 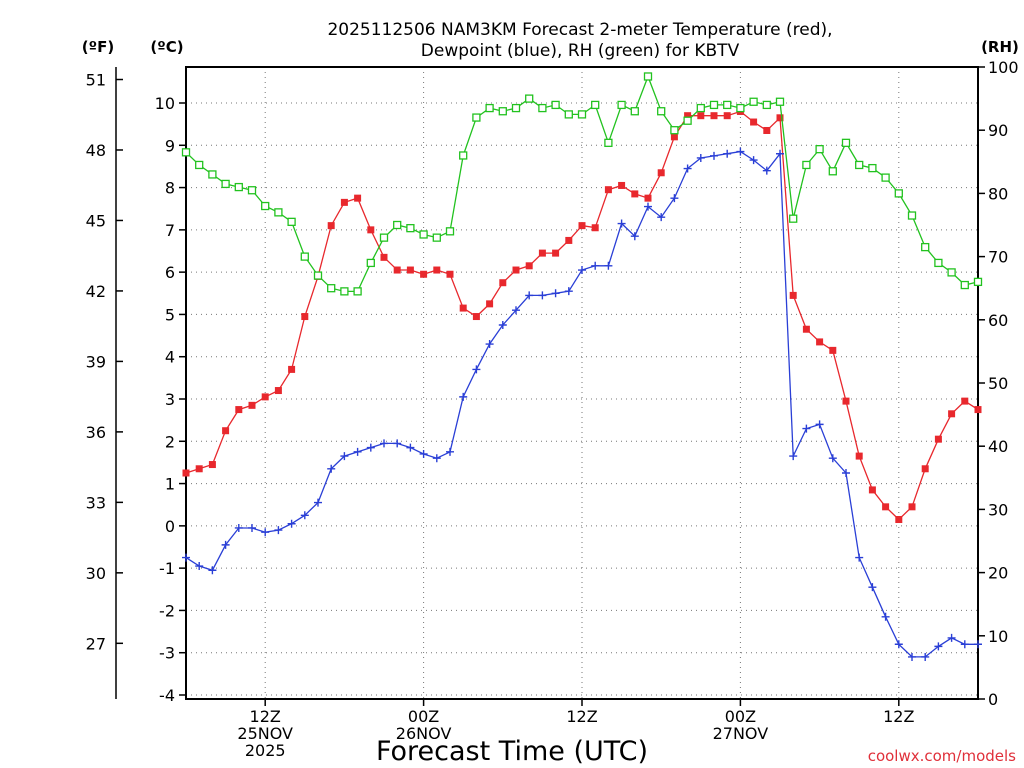 What do you see at coordinates (998, 383) in the screenshot?
I see `rh-tick-label: 50` at bounding box center [998, 383].